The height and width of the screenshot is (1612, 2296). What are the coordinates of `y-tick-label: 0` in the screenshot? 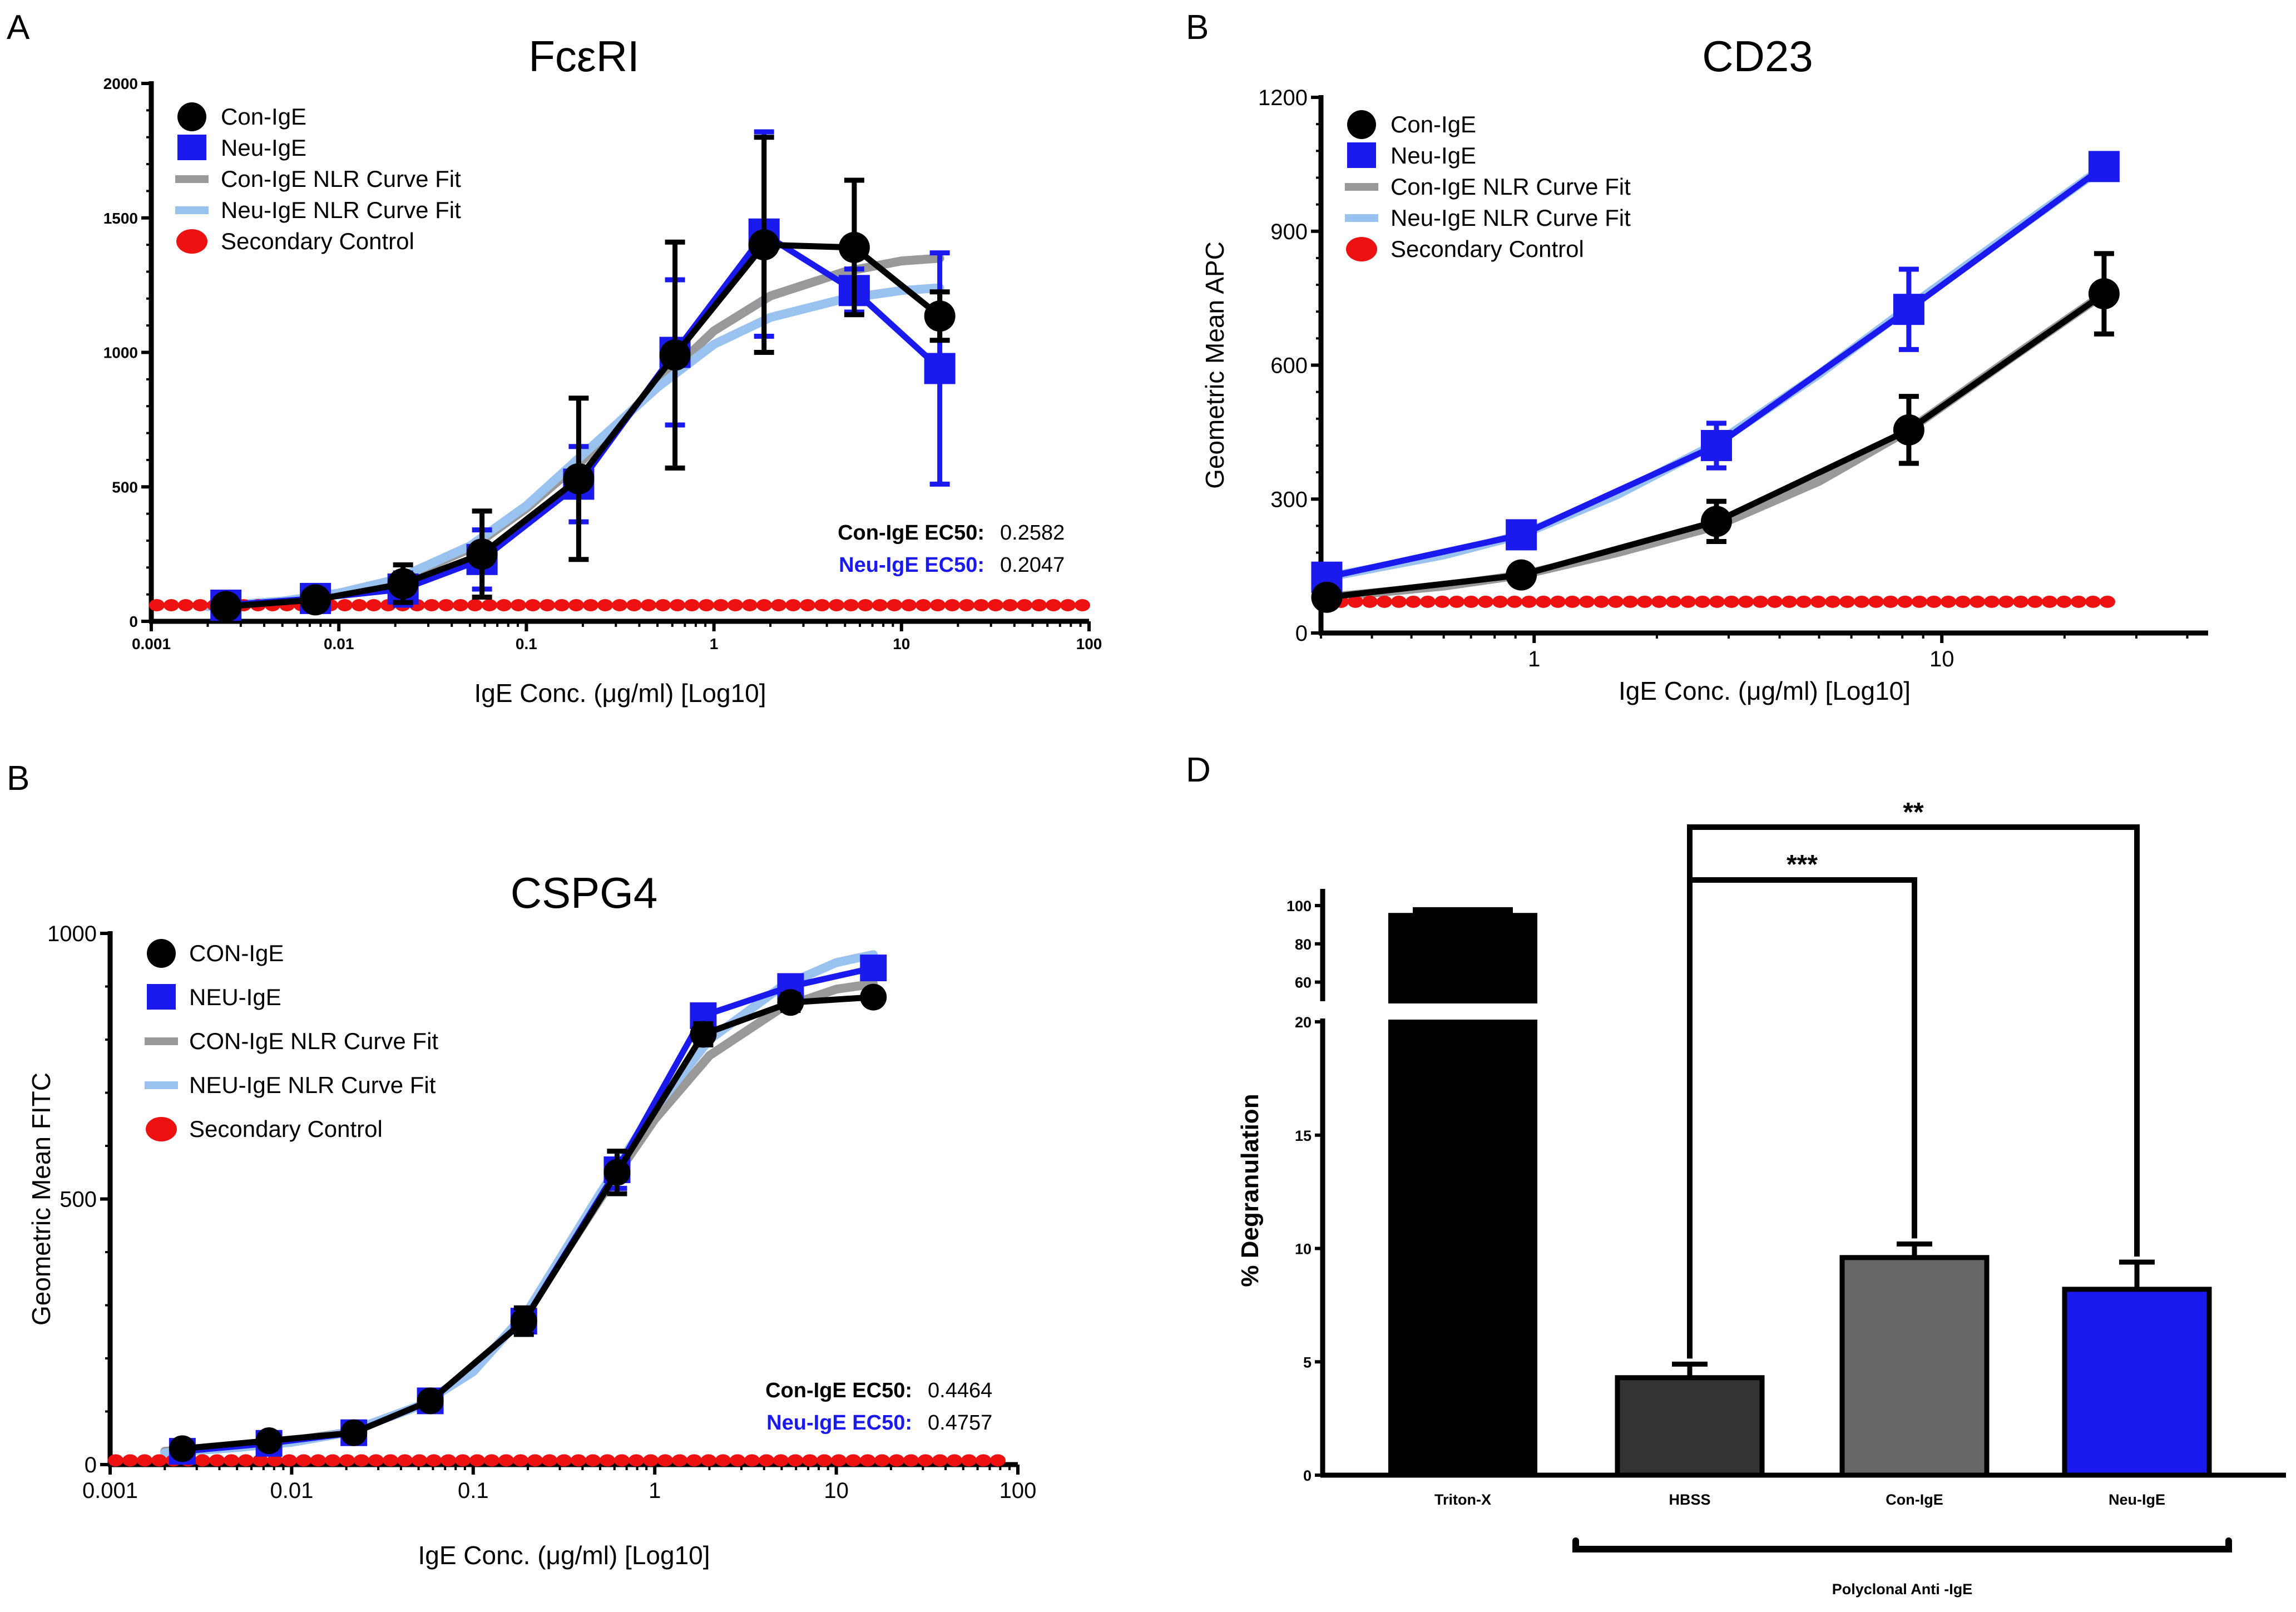 It's located at (1307, 1475).